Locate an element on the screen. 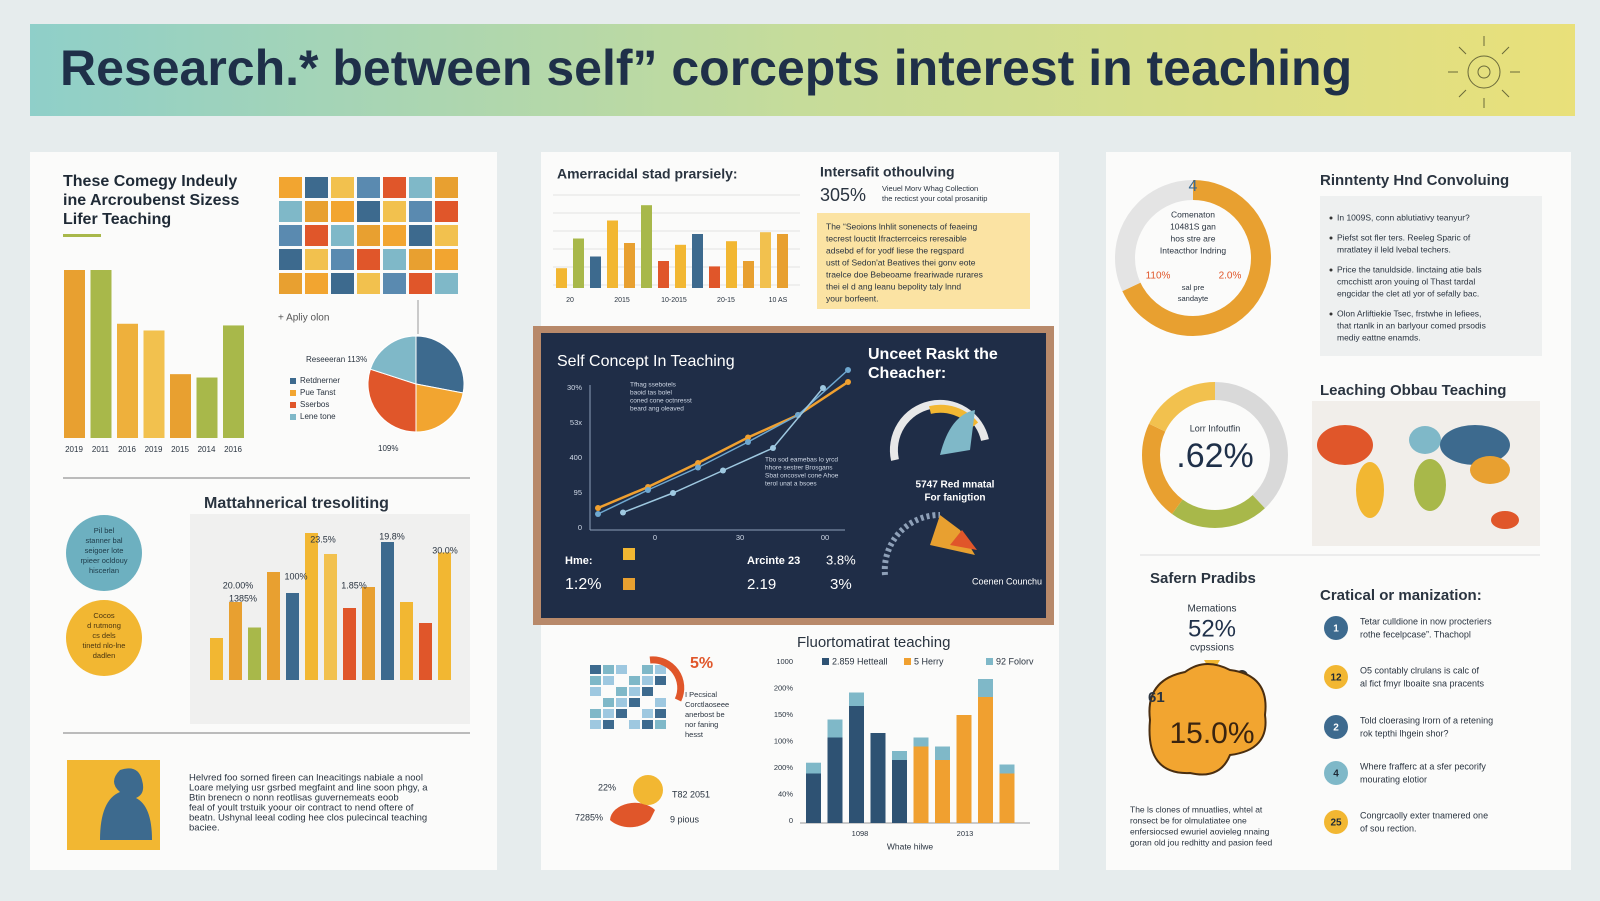 The height and width of the screenshot is (901, 1600). heading: Lifer Teaching is located at coordinates (117, 219).